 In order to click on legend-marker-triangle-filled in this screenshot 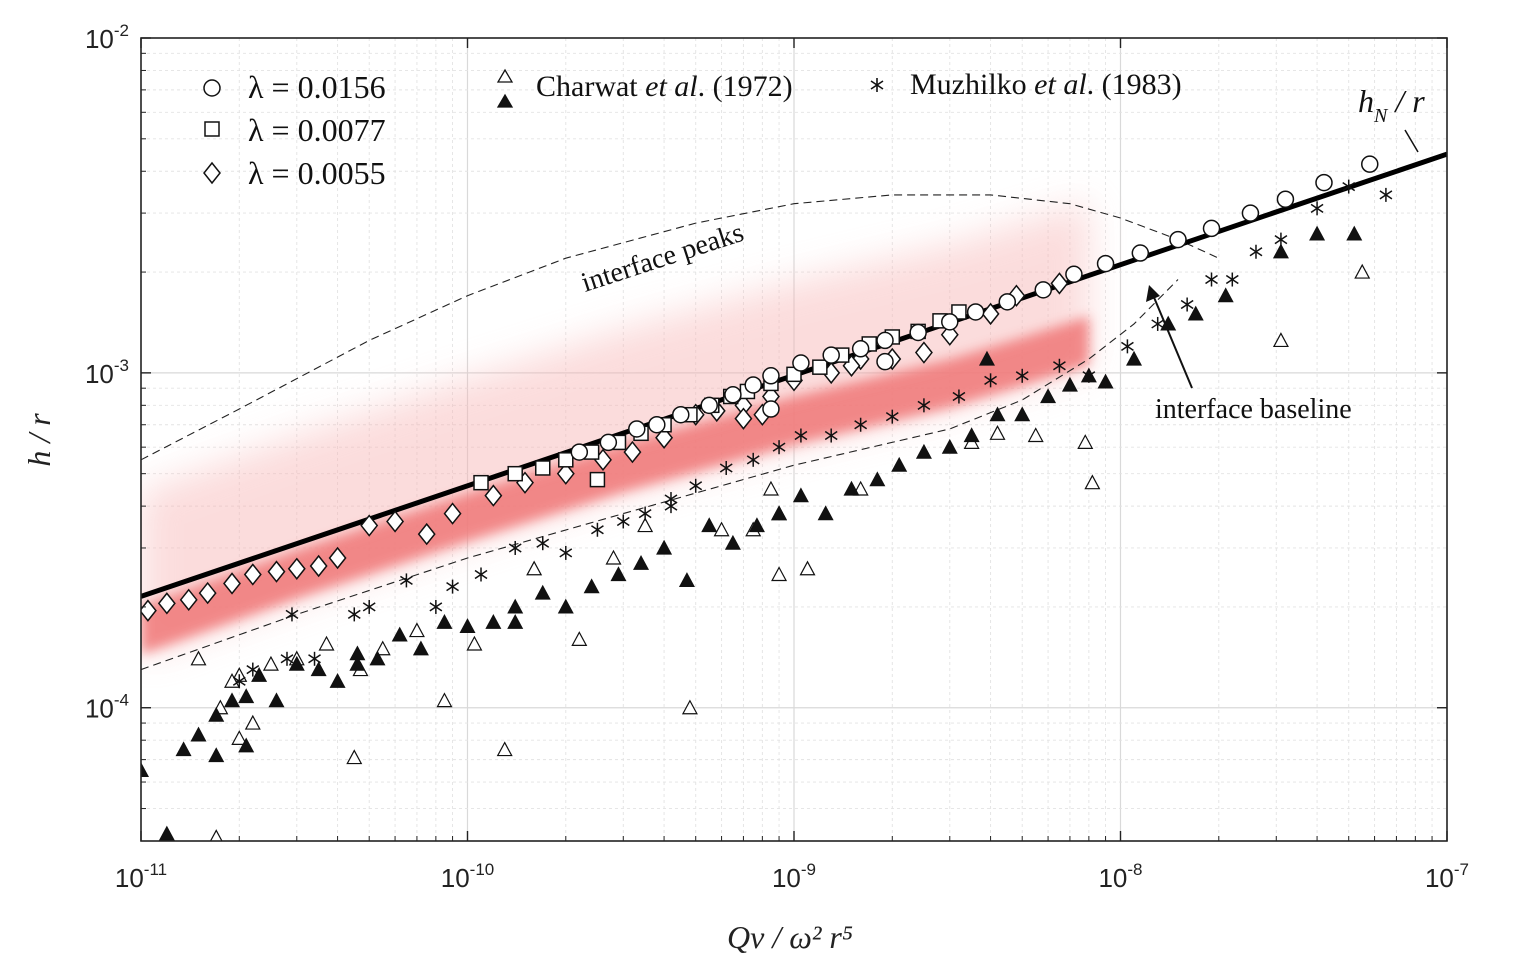, I will do `click(505, 100)`.